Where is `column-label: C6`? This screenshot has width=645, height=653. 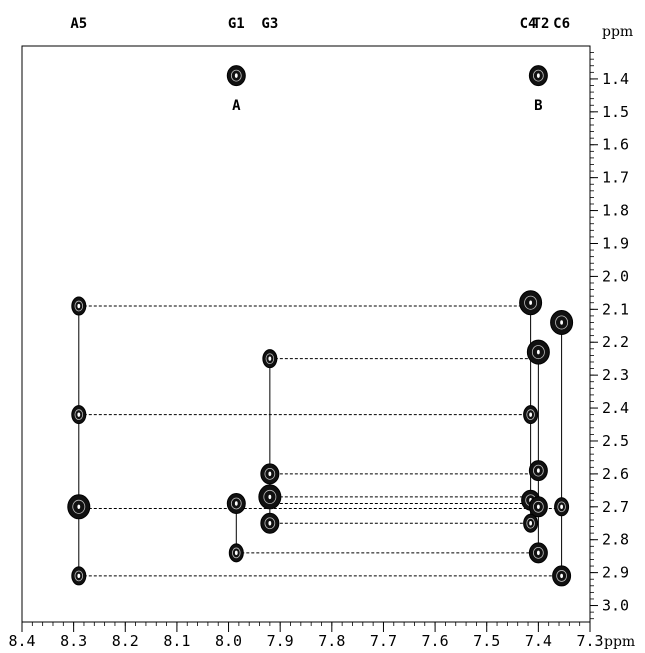
column-label: C6 is located at coordinates (561, 24).